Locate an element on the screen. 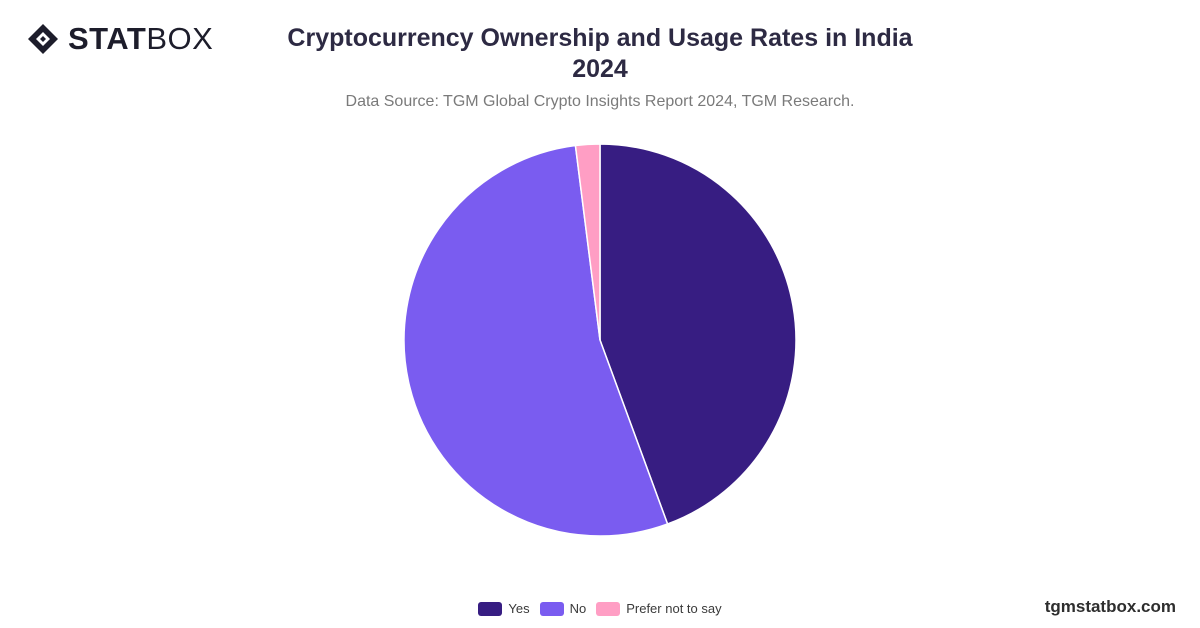 The width and height of the screenshot is (1200, 628). legend-item-prefer-not-to-say: Prefer not to say is located at coordinates (659, 609).